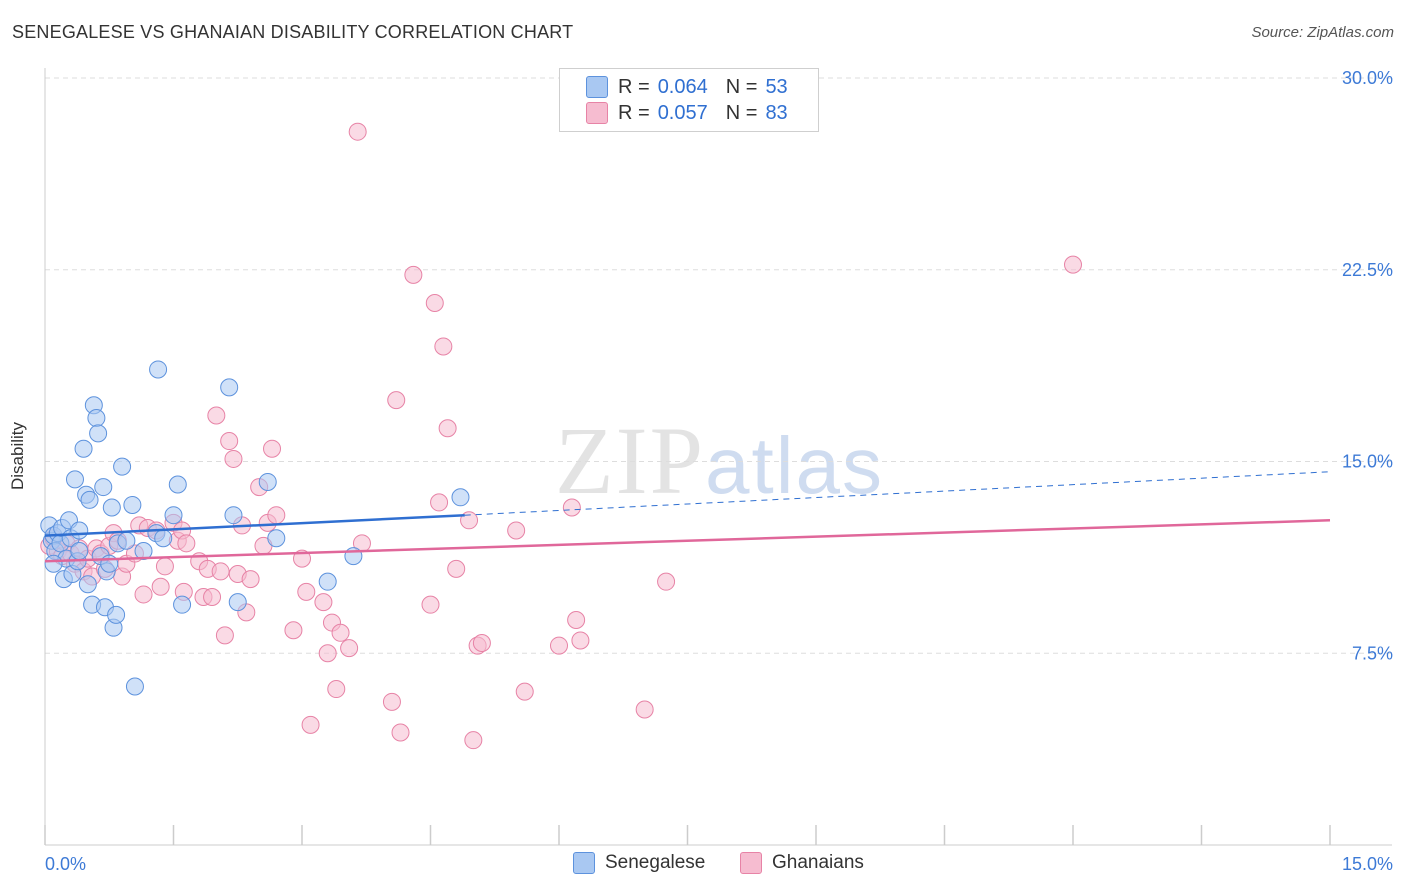 This screenshot has width=1406, height=892. What do you see at coordinates (682, 112) in the screenshot?
I see `legend-r-value: 0.057` at bounding box center [682, 112].